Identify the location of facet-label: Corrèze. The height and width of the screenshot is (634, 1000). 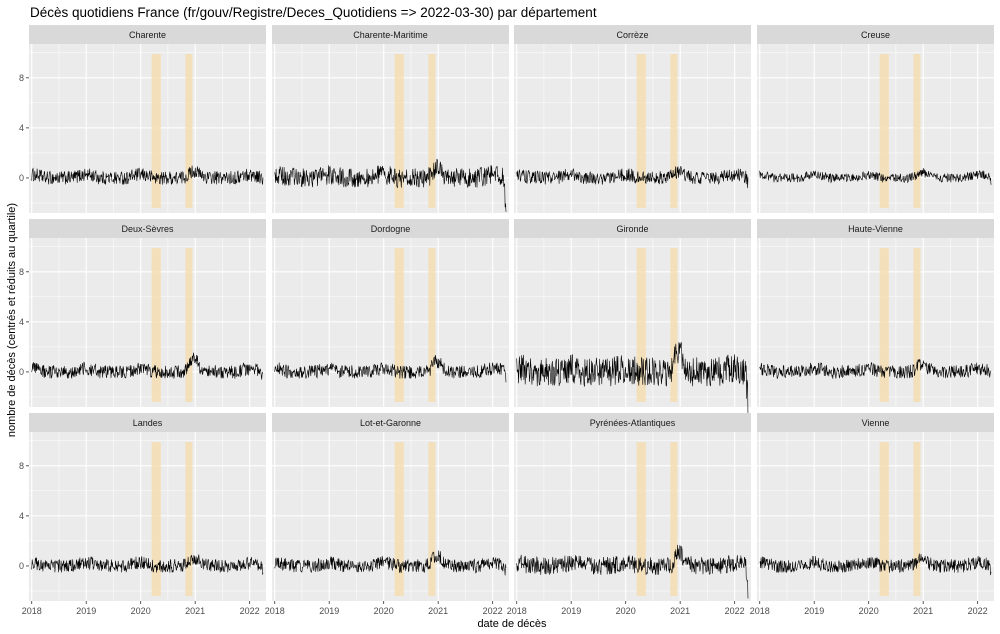
(632, 35).